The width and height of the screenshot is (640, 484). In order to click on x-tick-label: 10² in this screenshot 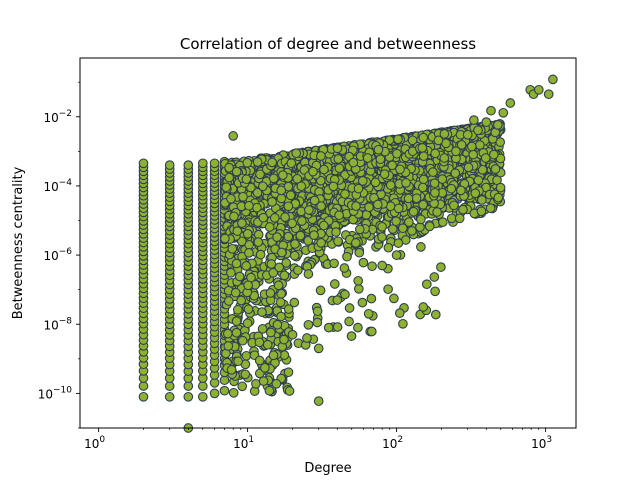, I will do `click(392, 443)`.